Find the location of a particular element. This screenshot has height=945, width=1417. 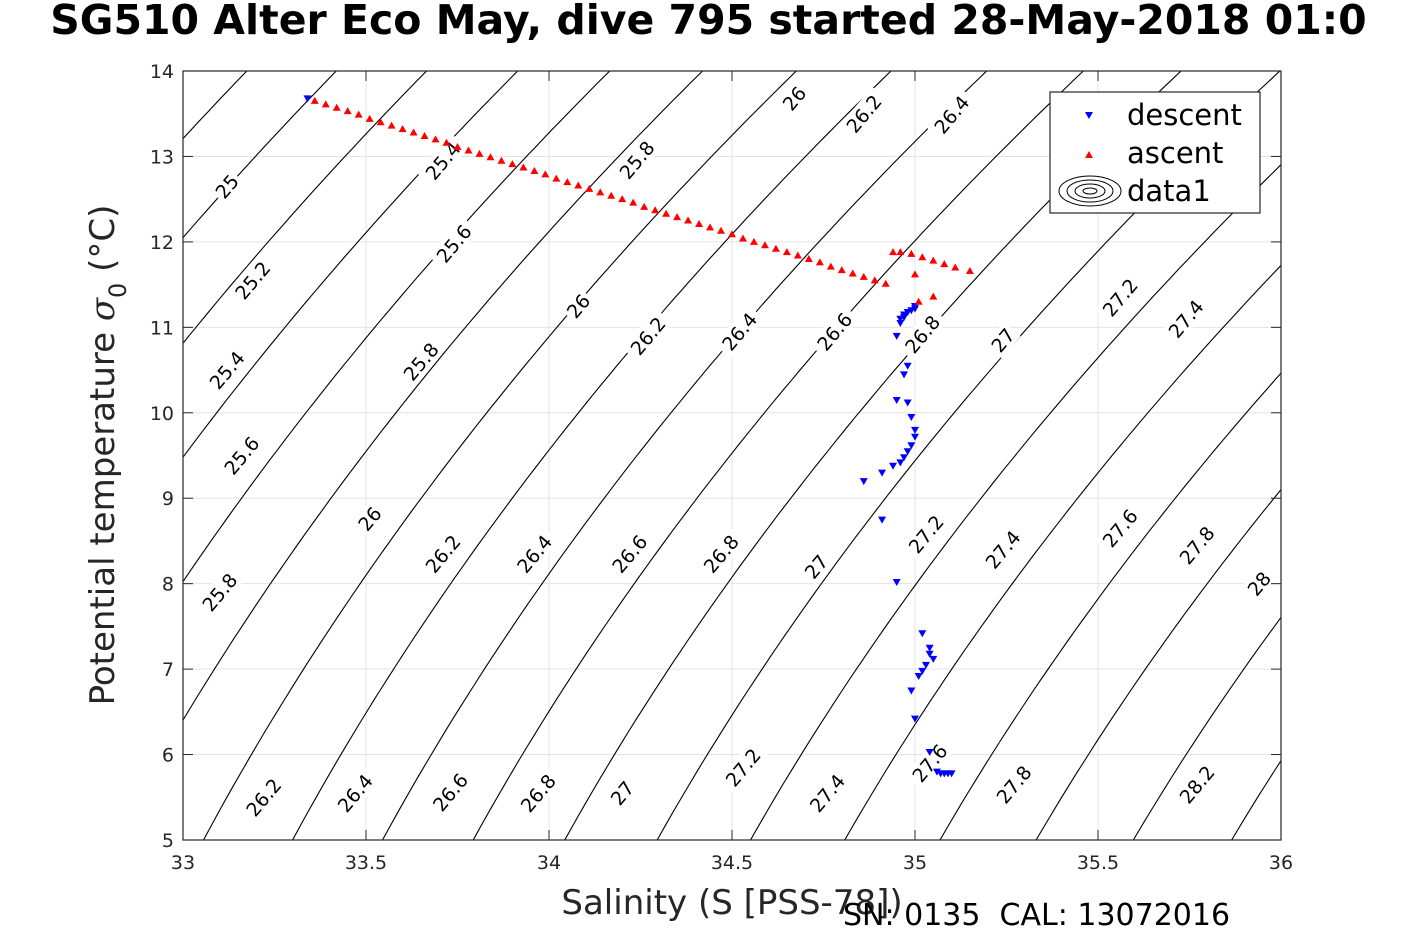

legend-descent-marker is located at coordinates (1089, 115).